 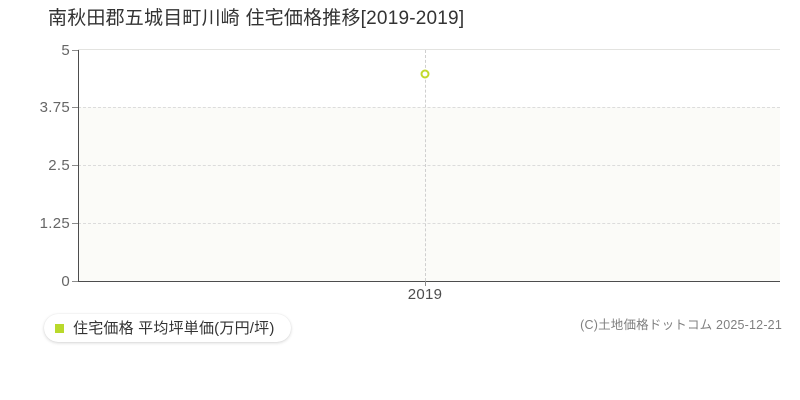 I want to click on x-axis-line, so click(x=429, y=281).